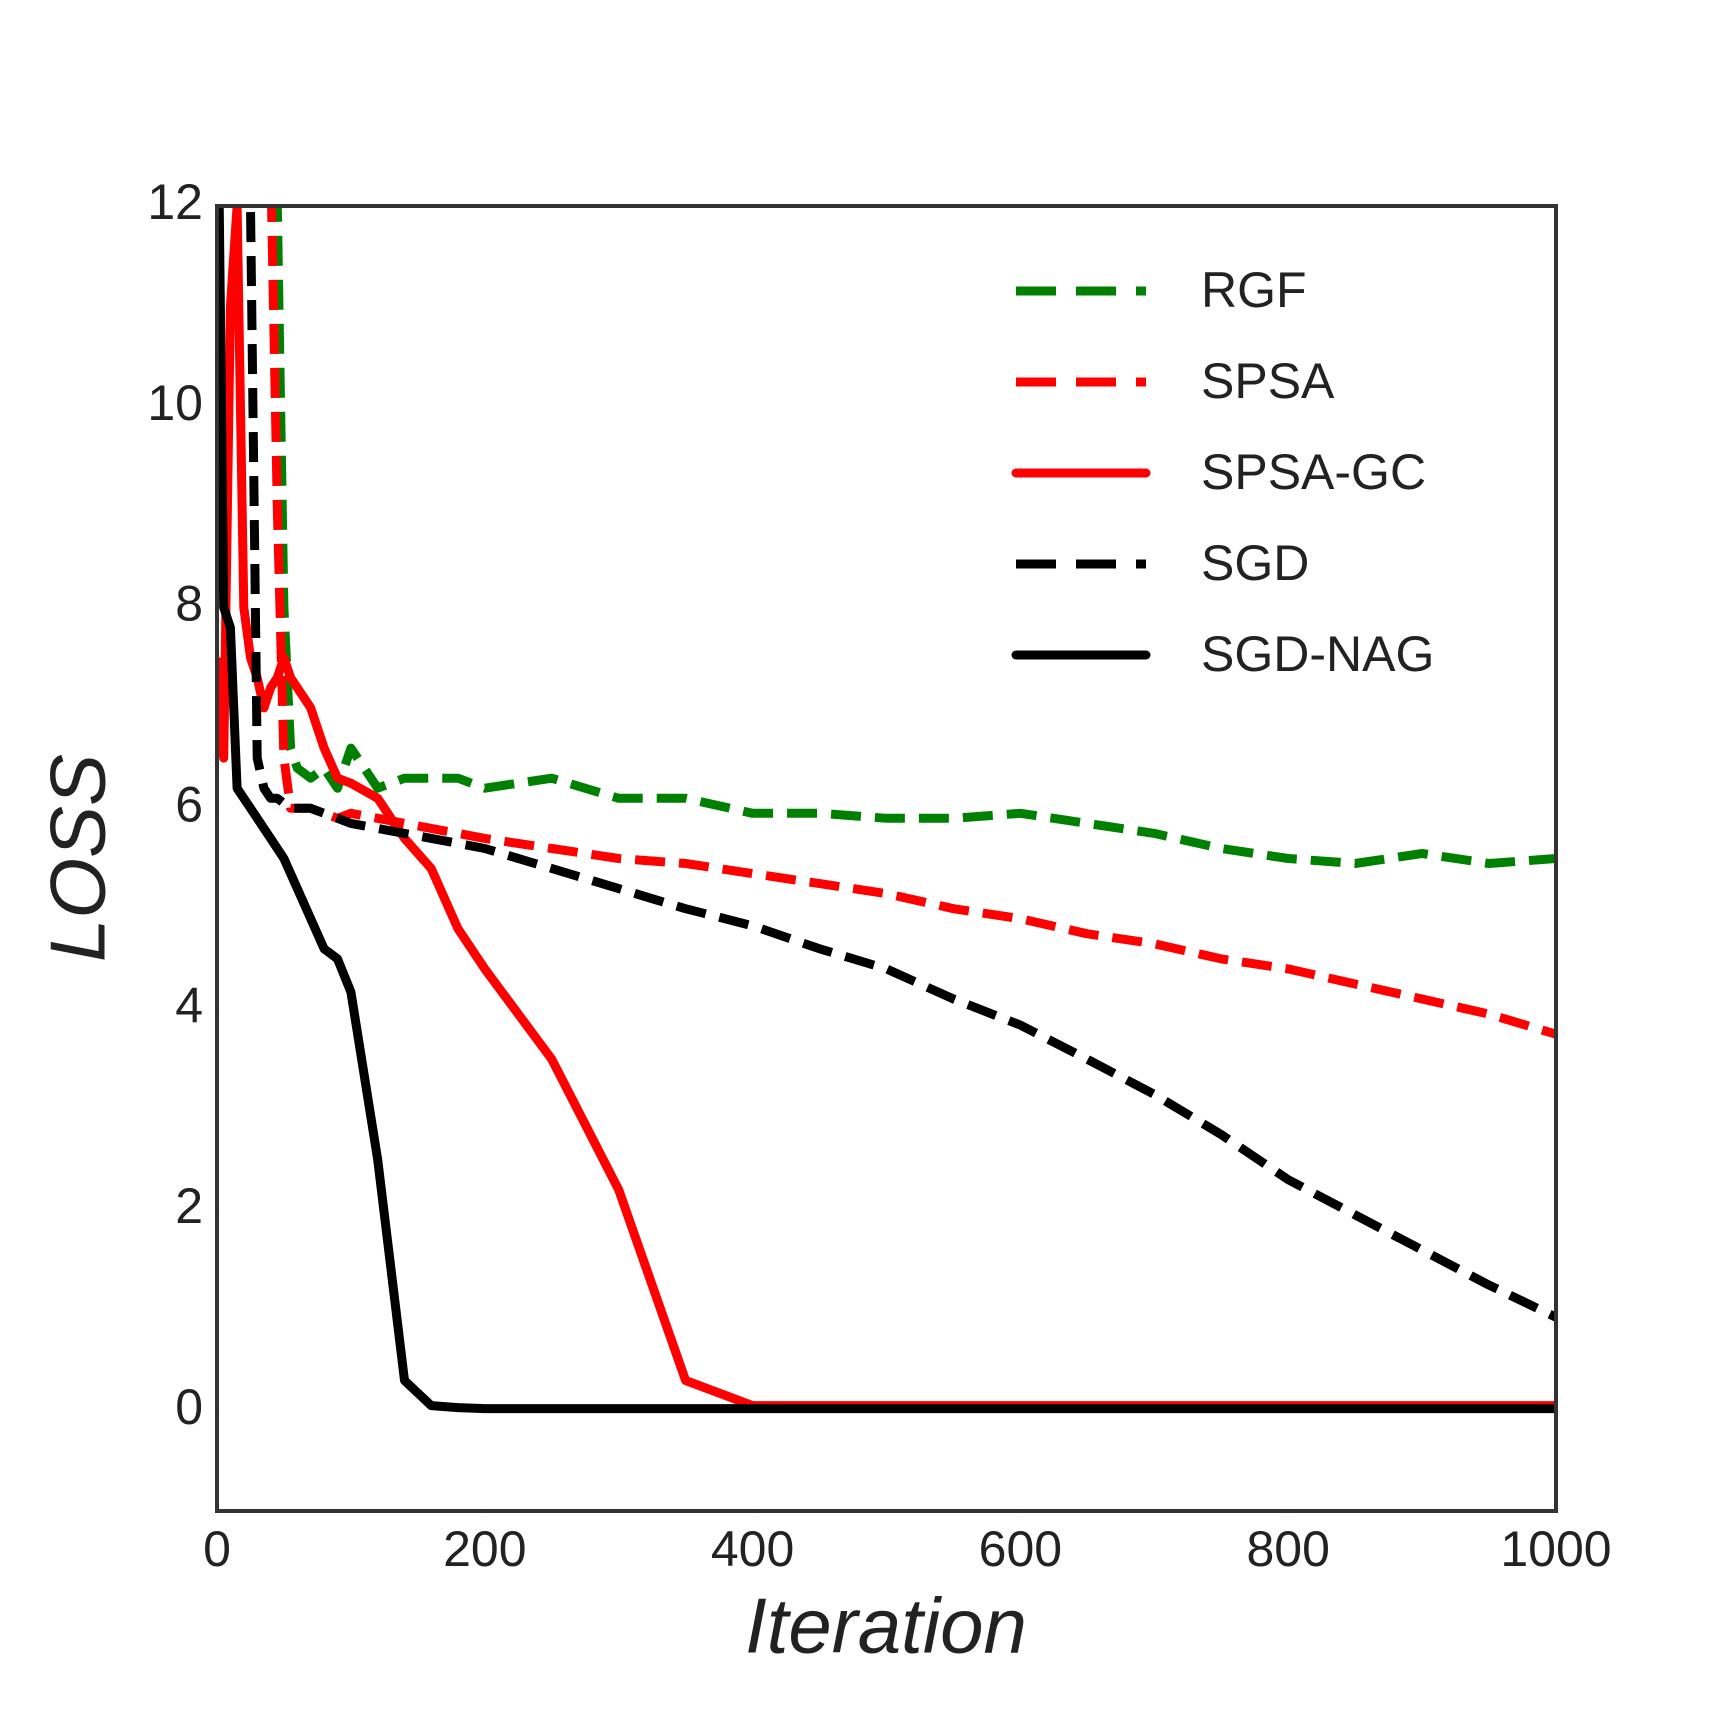  Describe the element at coordinates (1555, 1549) in the screenshot. I see `x-tick-label: 1000` at that location.